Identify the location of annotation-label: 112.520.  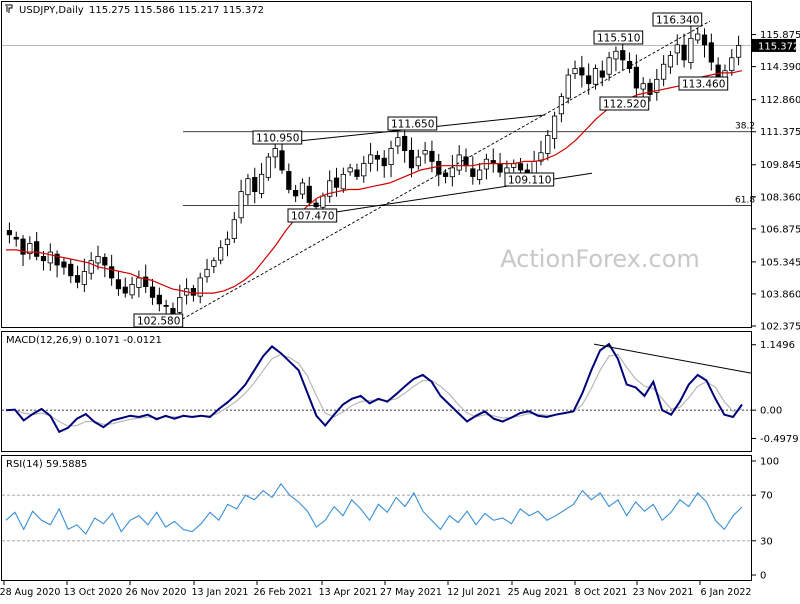
(624, 105).